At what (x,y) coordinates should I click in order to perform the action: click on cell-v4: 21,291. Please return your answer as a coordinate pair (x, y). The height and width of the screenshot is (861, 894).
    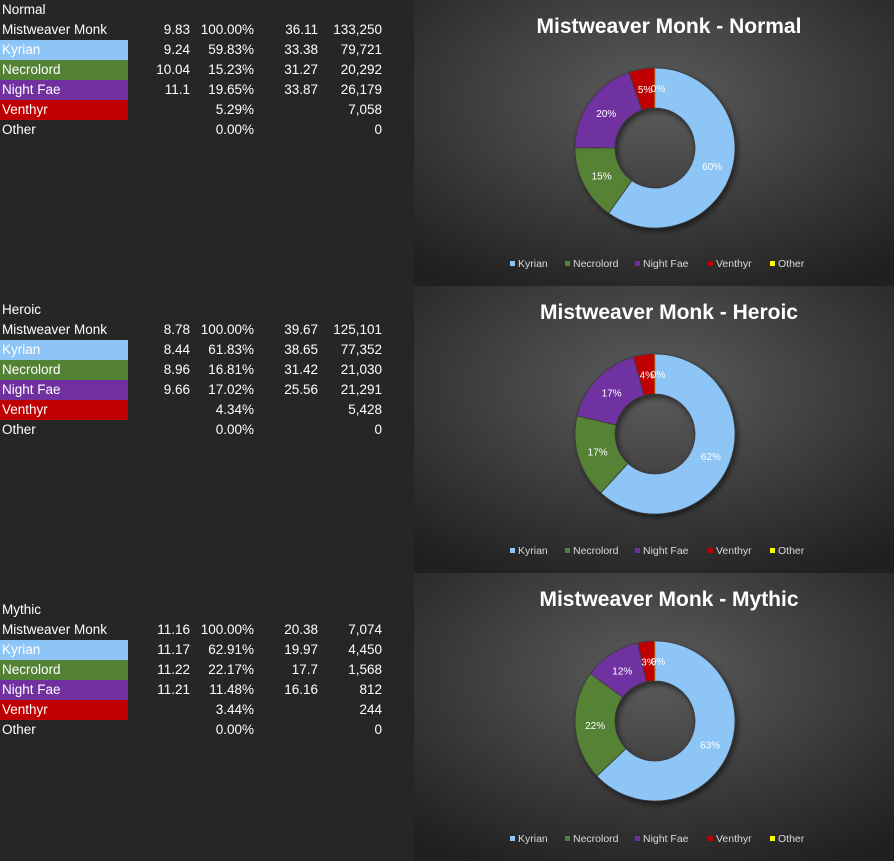
    Looking at the image, I should click on (361, 389).